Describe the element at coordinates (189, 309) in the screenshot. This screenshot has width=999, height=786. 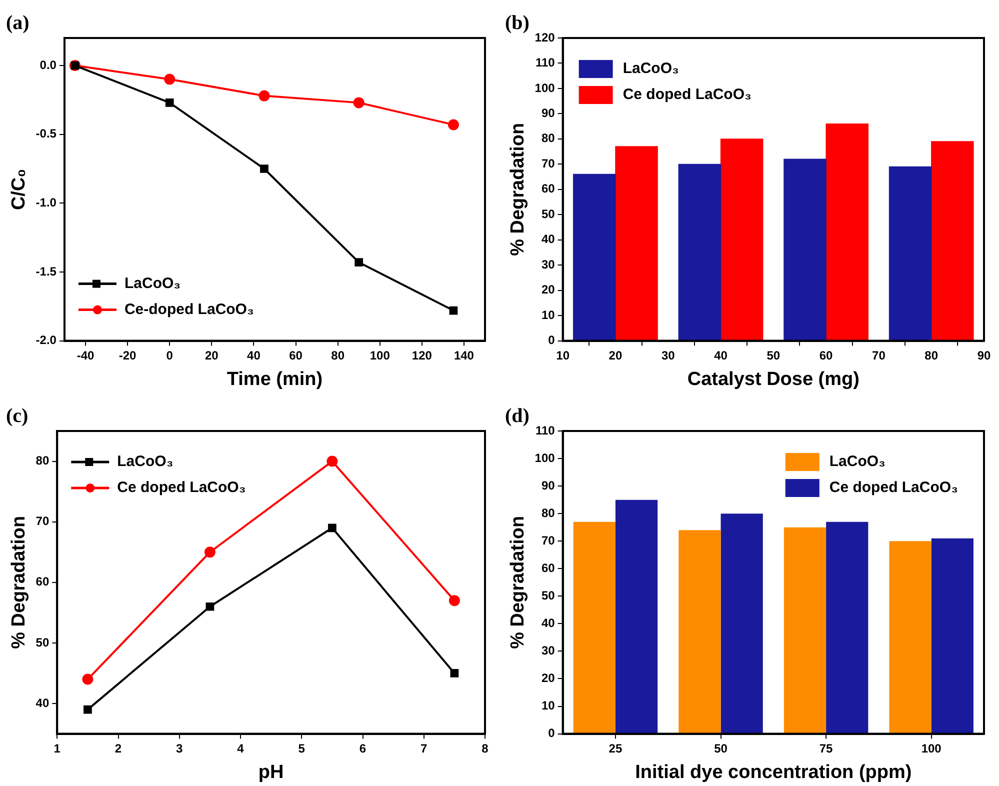
I see `legend-label: Ce-doped LaCoO₃` at that location.